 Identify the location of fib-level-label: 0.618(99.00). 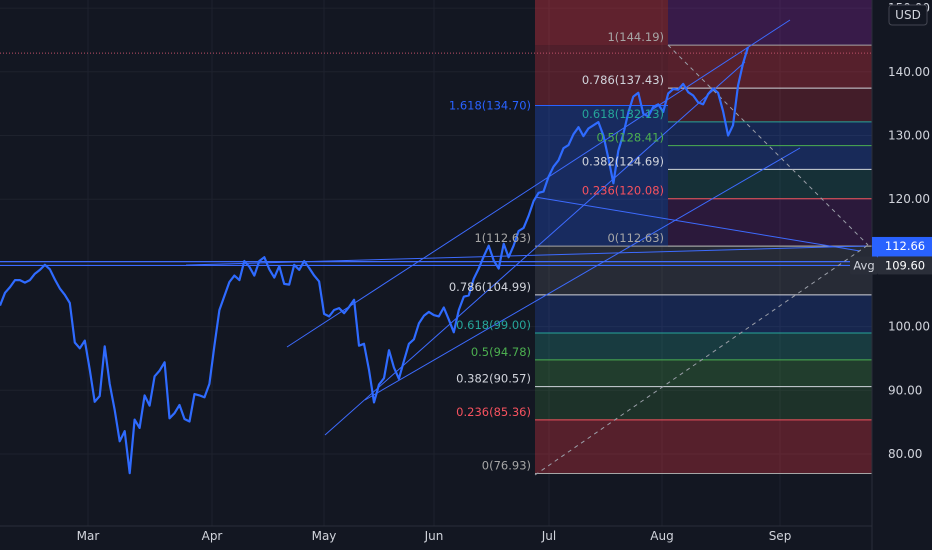
(493, 325).